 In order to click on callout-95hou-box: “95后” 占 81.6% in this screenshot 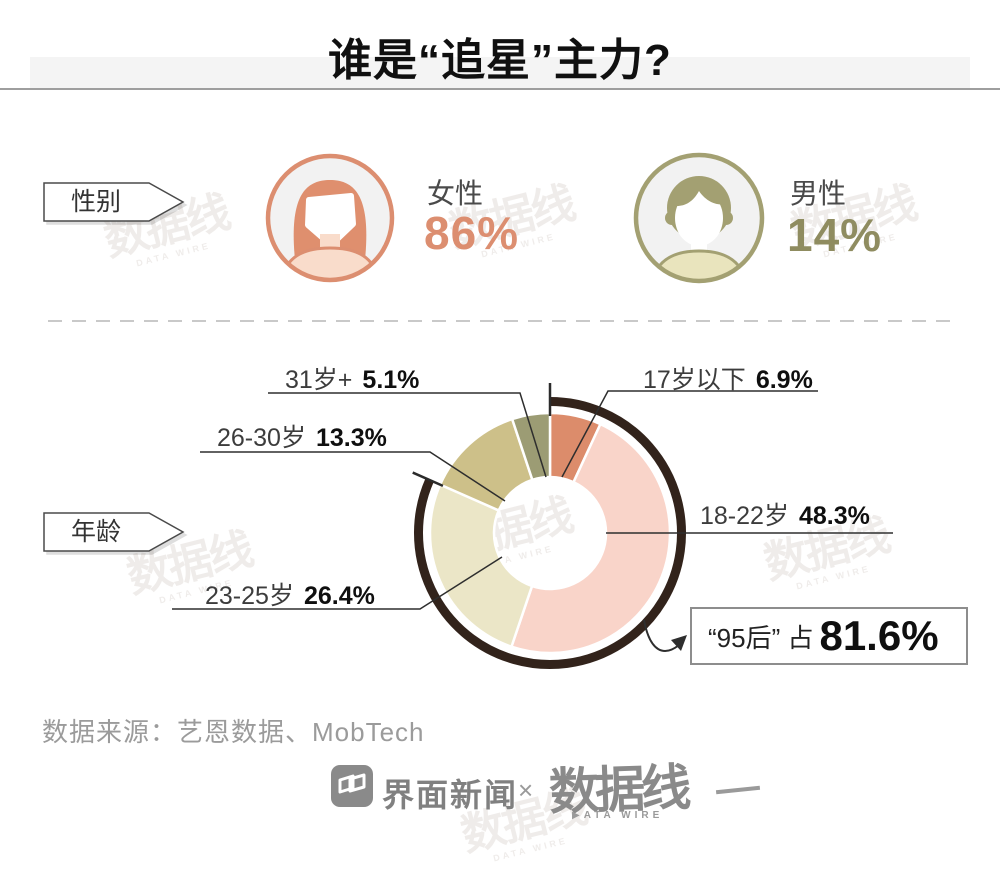, I will do `click(829, 636)`.